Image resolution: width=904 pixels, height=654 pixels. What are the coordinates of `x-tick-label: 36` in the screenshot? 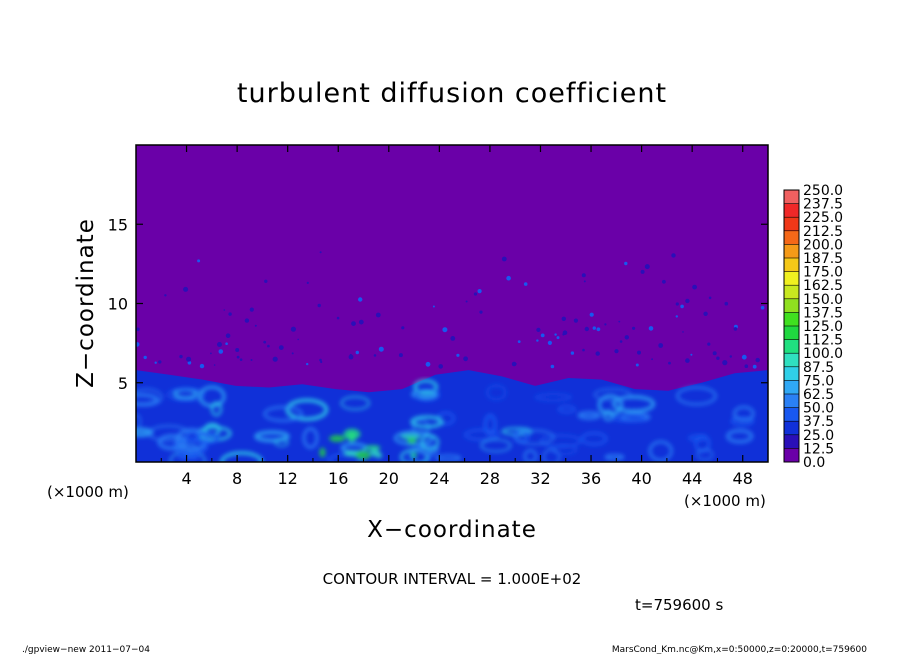 It's located at (591, 478).